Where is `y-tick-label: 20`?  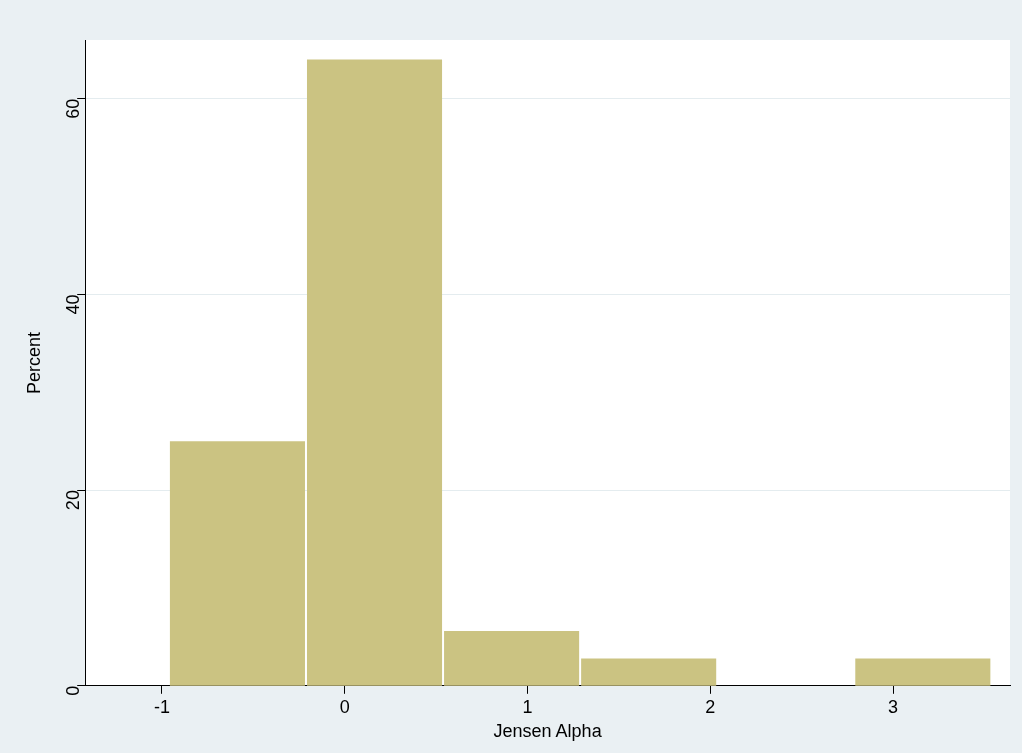 y-tick-label: 20 is located at coordinates (73, 500).